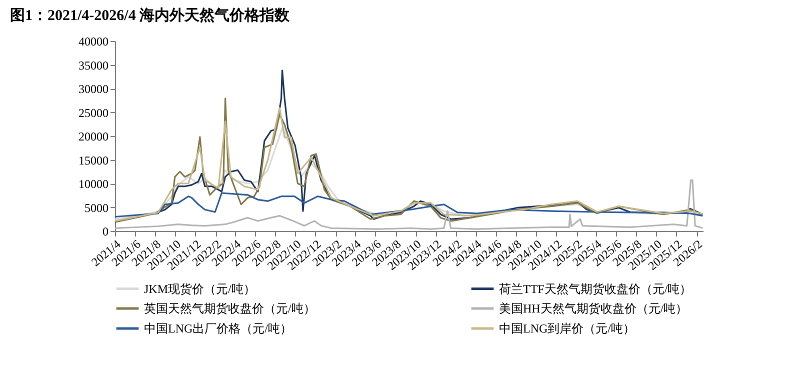 Image resolution: width=805 pixels, height=382 pixels. I want to click on y-tick-label: 40000, so click(93, 41).